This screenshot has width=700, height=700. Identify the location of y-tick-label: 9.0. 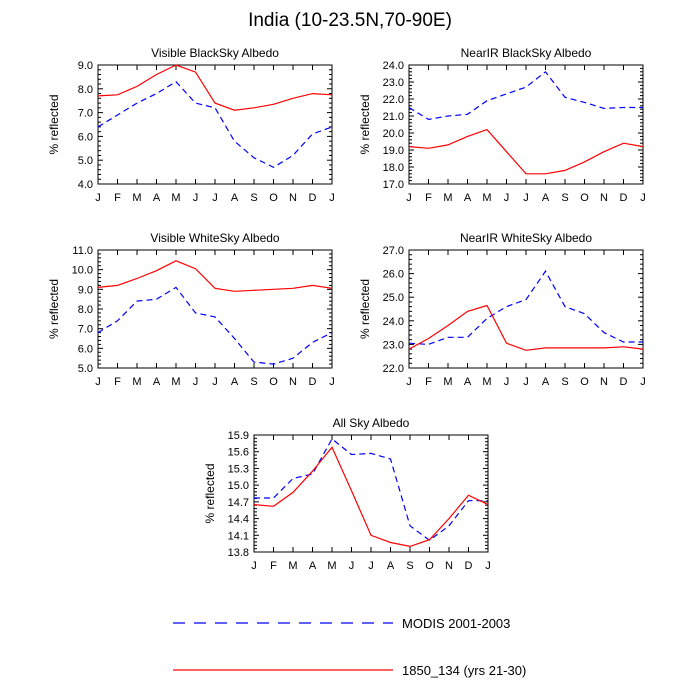
(85, 66).